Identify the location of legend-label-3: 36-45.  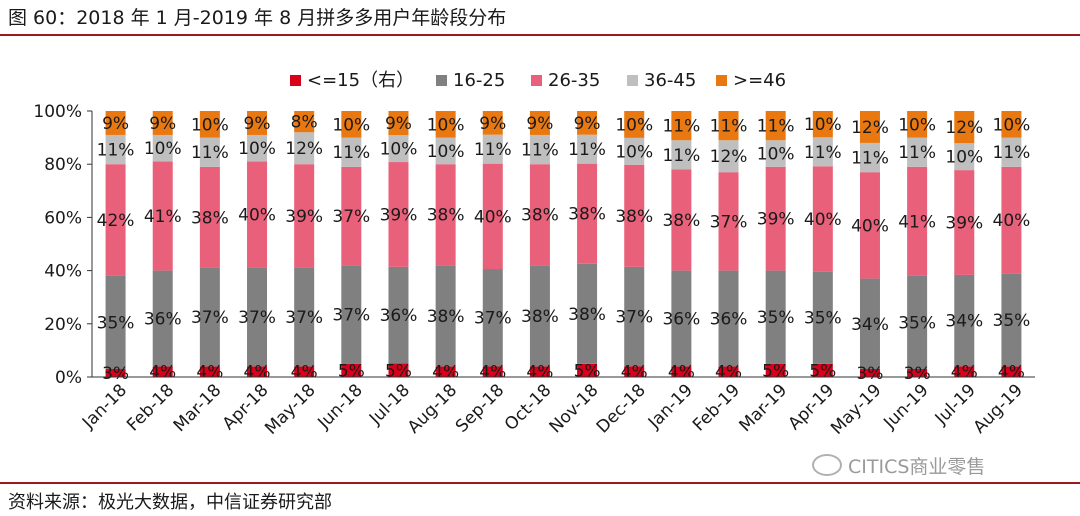
(670, 80).